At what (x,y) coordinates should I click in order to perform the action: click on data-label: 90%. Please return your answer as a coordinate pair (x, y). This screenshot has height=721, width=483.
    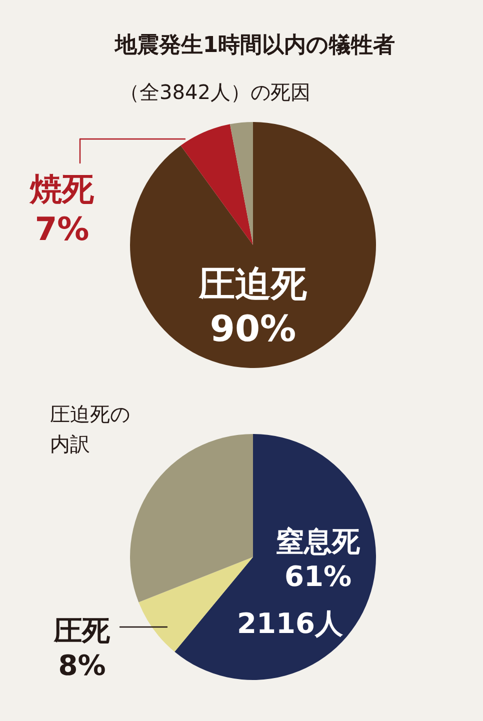
    Looking at the image, I should click on (253, 329).